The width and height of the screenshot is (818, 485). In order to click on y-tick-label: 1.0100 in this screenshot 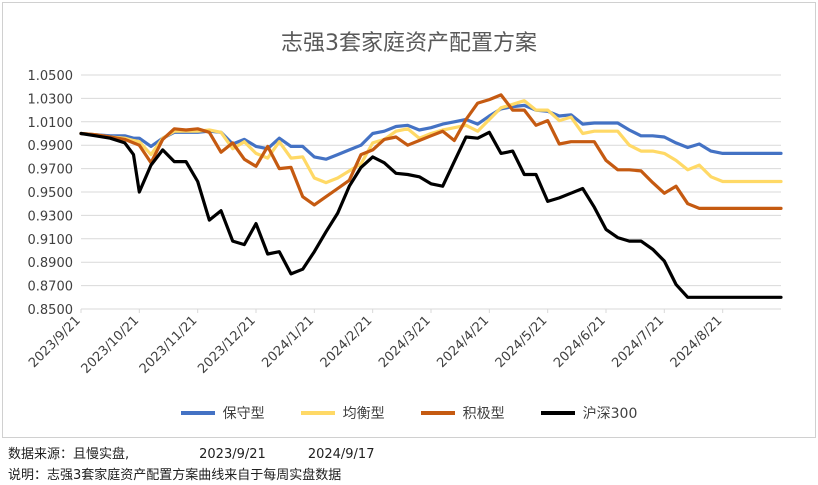, I will do `click(51, 123)`.